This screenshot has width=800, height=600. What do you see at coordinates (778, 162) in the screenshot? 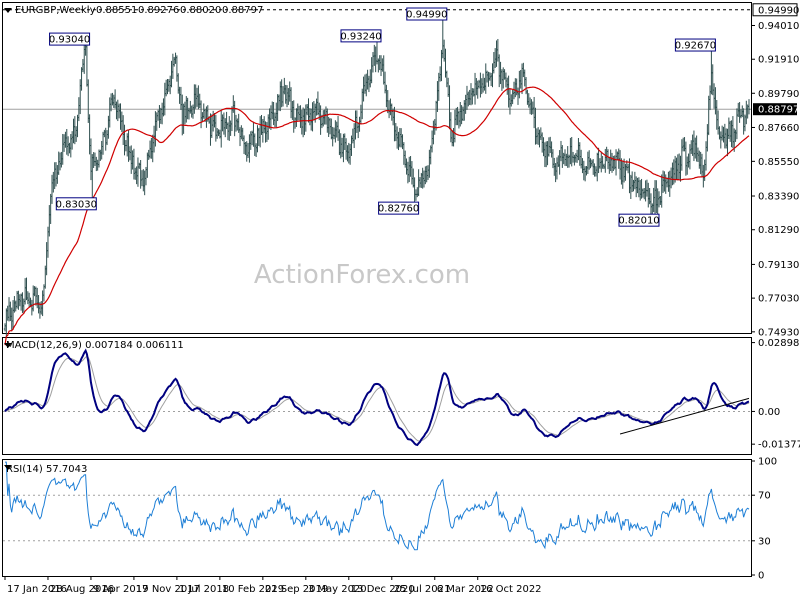
I see `price-axis-label: 0.85550` at bounding box center [778, 162].